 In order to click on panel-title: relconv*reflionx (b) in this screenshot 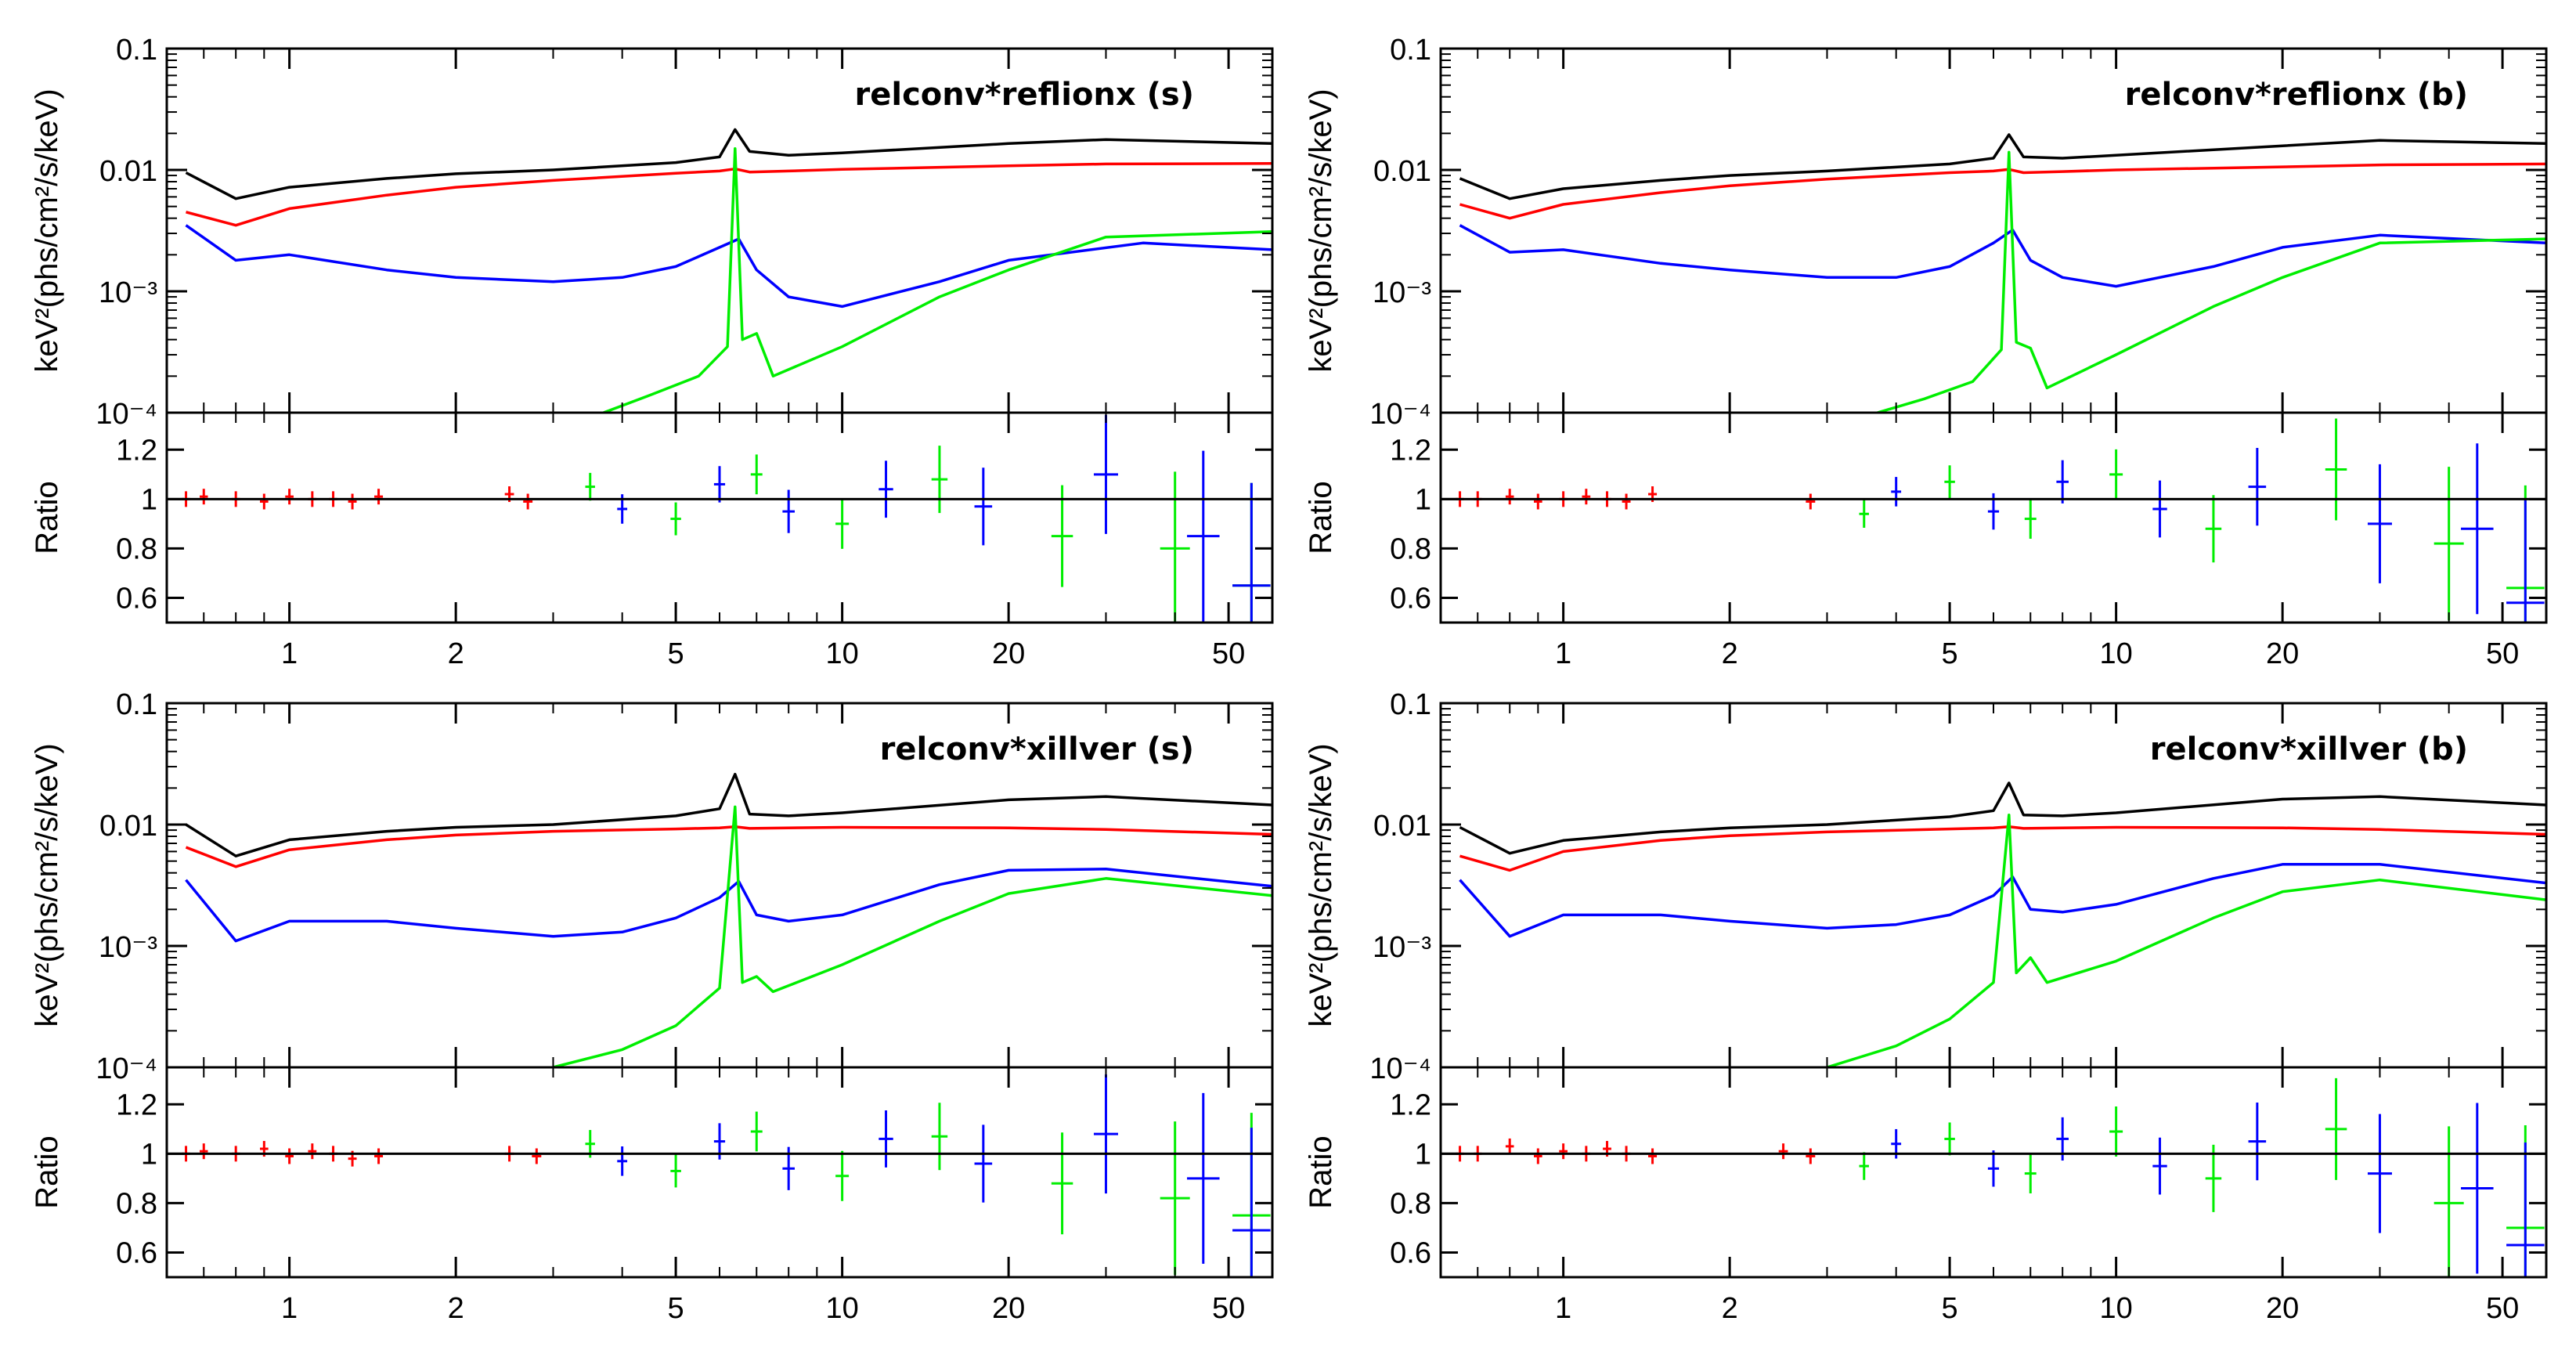, I will do `click(2296, 95)`.